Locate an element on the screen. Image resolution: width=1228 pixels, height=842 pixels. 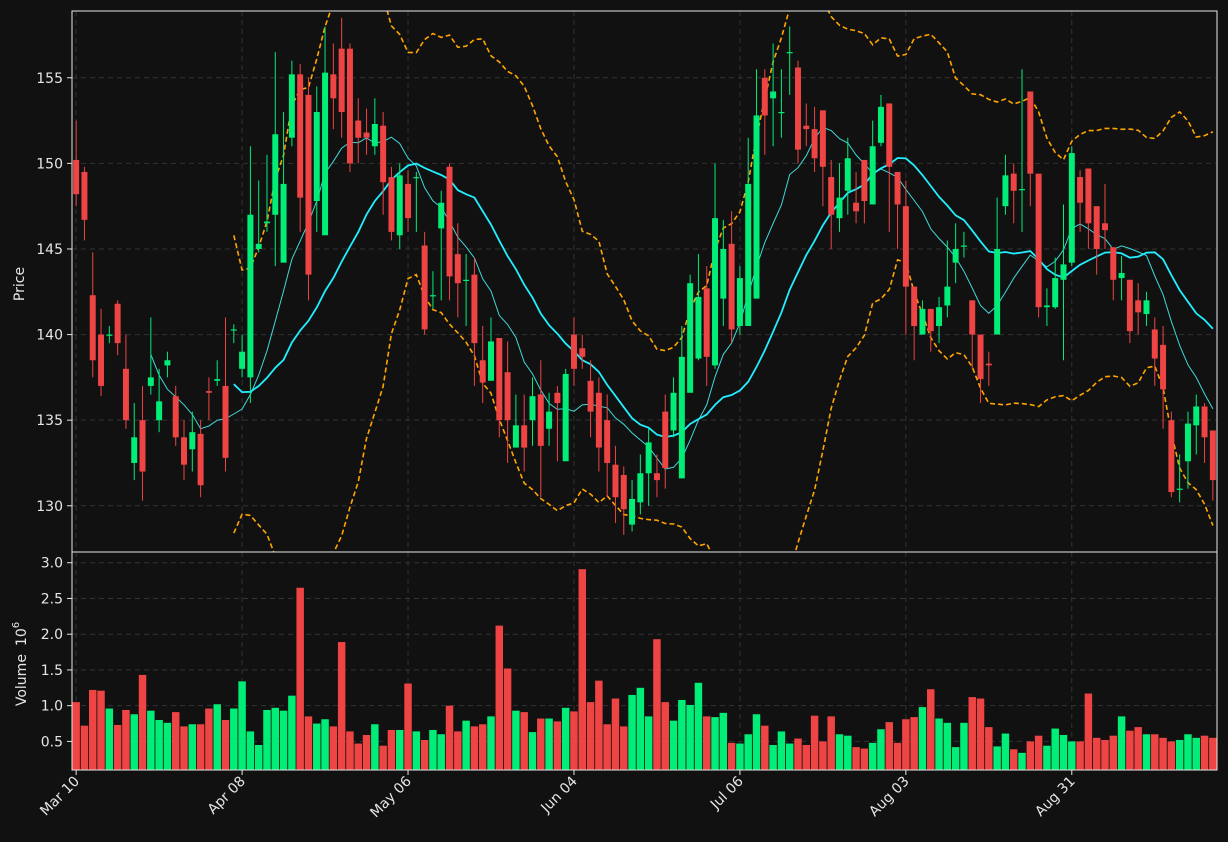
x-tick-label: Aug 03 is located at coordinates (889, 797).